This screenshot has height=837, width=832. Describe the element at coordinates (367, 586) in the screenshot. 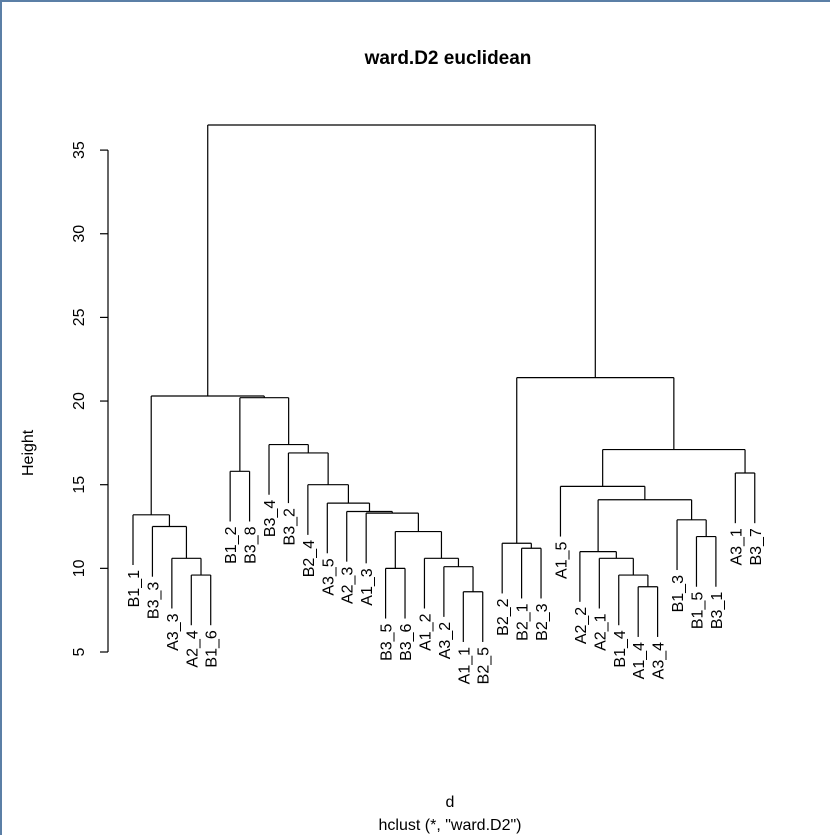

I see `leaf-label: A1_3` at that location.